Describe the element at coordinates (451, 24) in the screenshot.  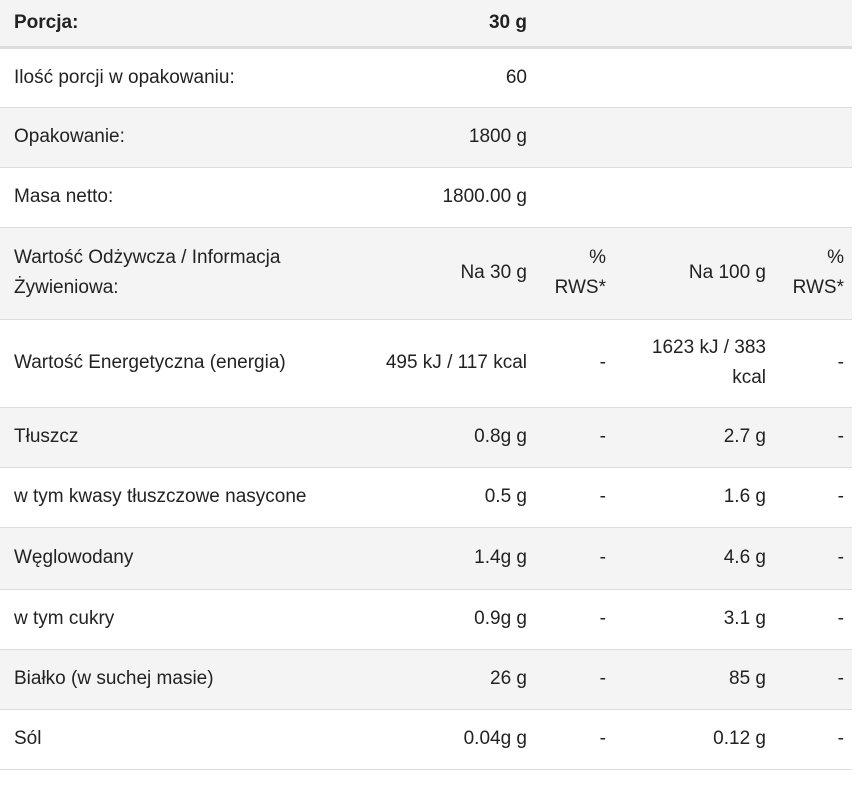
I see `cell-value: 30 g` at that location.